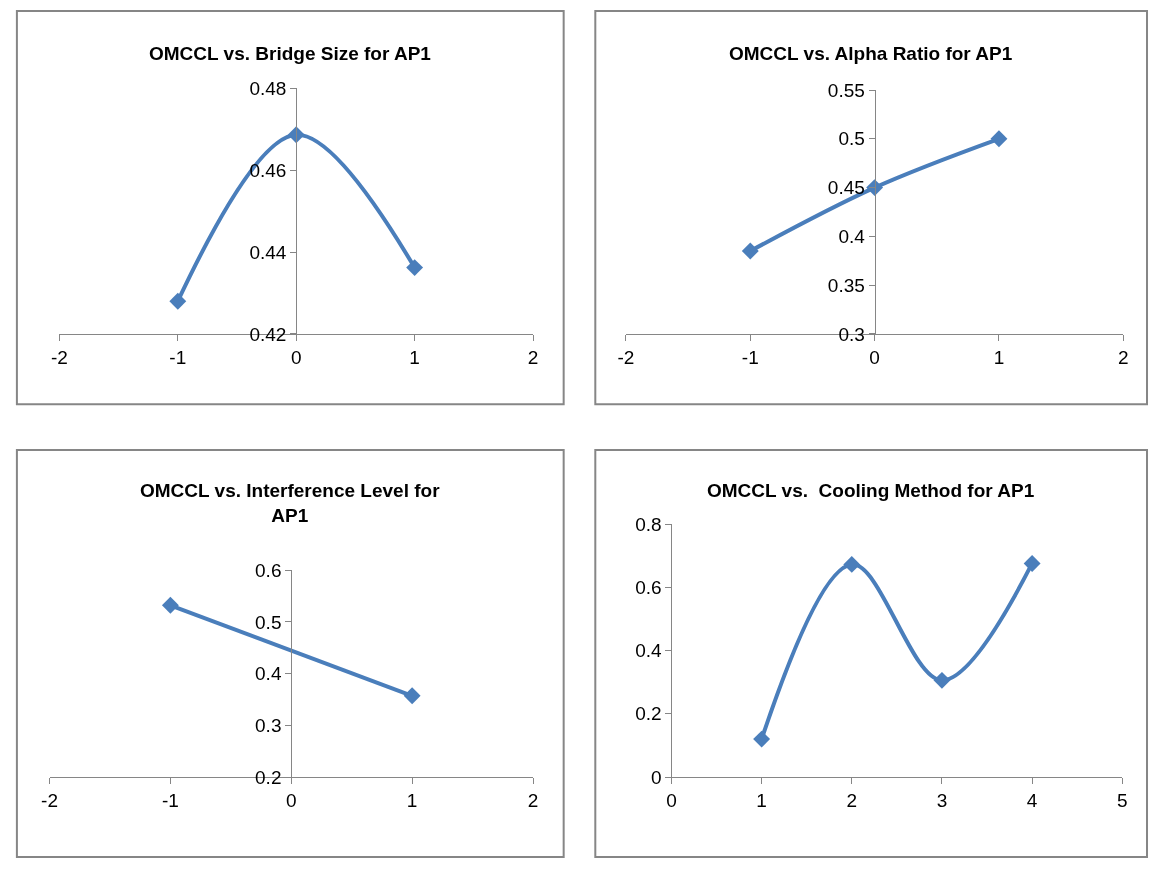 This screenshot has width=1153, height=869. I want to click on x-tick-label: 5, so click(1122, 800).